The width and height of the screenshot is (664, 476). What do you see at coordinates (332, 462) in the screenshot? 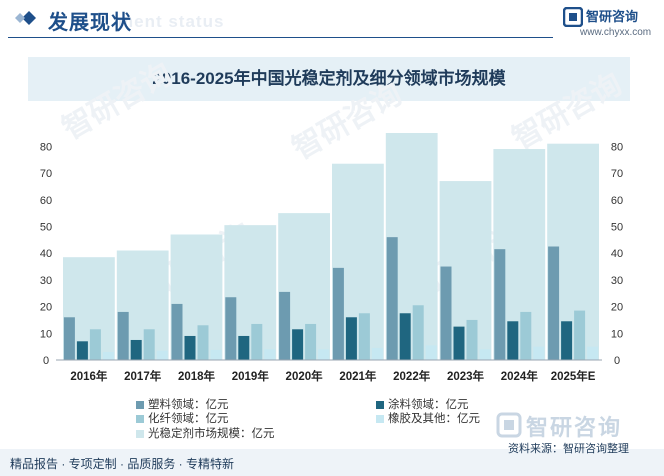
I see `footer-bar` at bounding box center [332, 462].